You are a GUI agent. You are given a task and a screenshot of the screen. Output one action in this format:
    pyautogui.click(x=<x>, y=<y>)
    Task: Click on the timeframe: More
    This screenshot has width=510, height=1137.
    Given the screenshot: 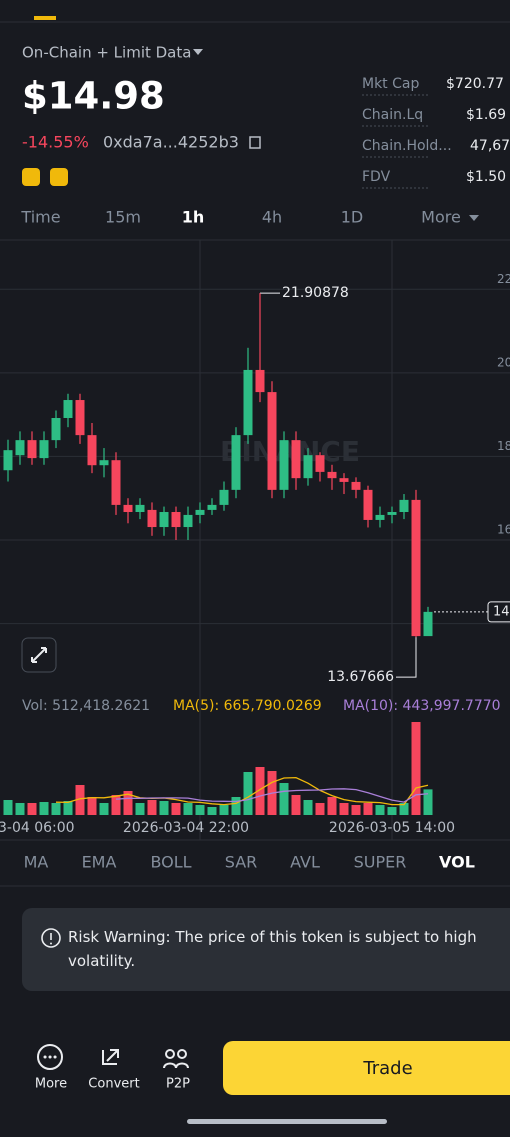 What is the action you would take?
    pyautogui.click(x=441, y=217)
    